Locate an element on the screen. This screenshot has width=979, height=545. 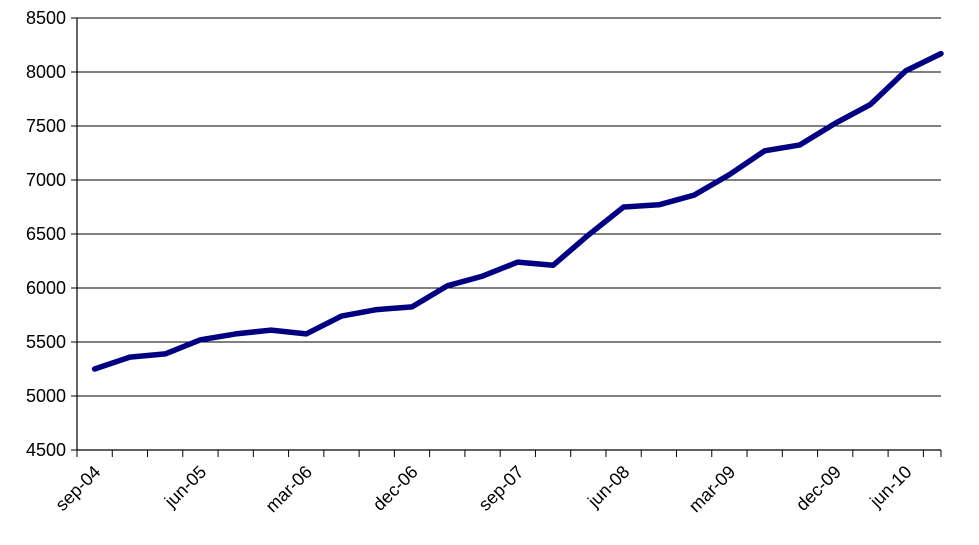
y-tick-label: 5500 is located at coordinates (46, 342).